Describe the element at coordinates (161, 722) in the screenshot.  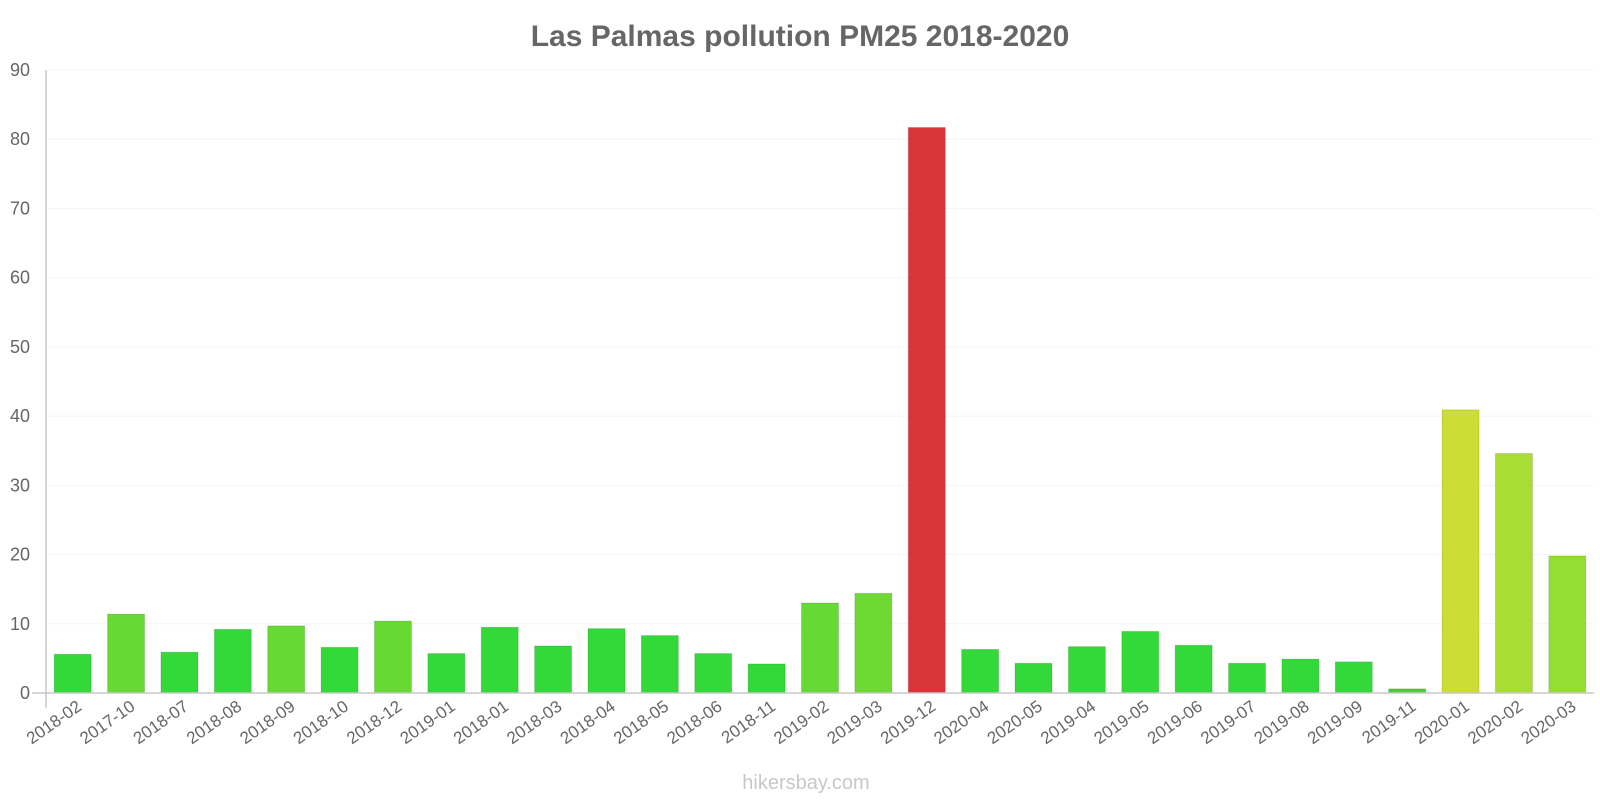
I see `x-tick-label: 2018-07` at that location.